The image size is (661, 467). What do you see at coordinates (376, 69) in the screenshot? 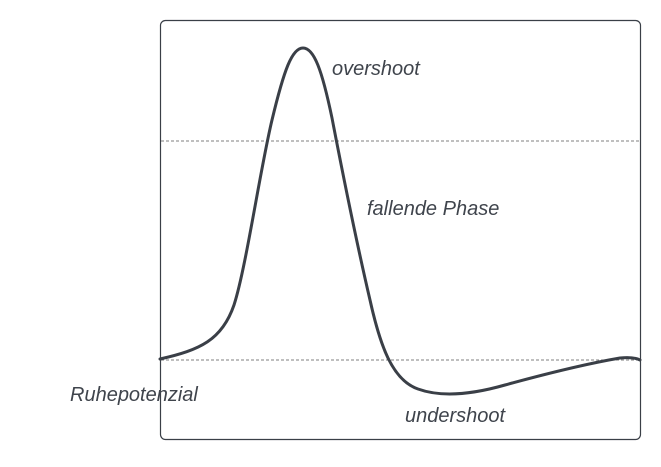
I see `overshoot-label: overshoot` at bounding box center [376, 69].